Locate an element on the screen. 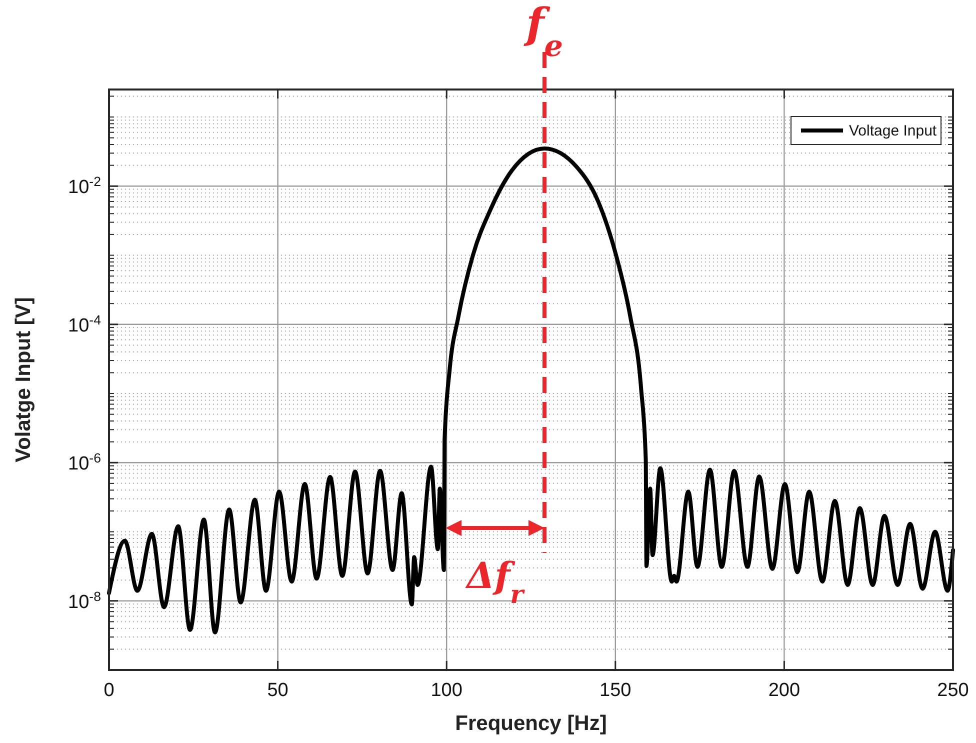 This screenshot has height=743, width=976. x-axis-title: Frequency [Hz] is located at coordinates (531, 723).